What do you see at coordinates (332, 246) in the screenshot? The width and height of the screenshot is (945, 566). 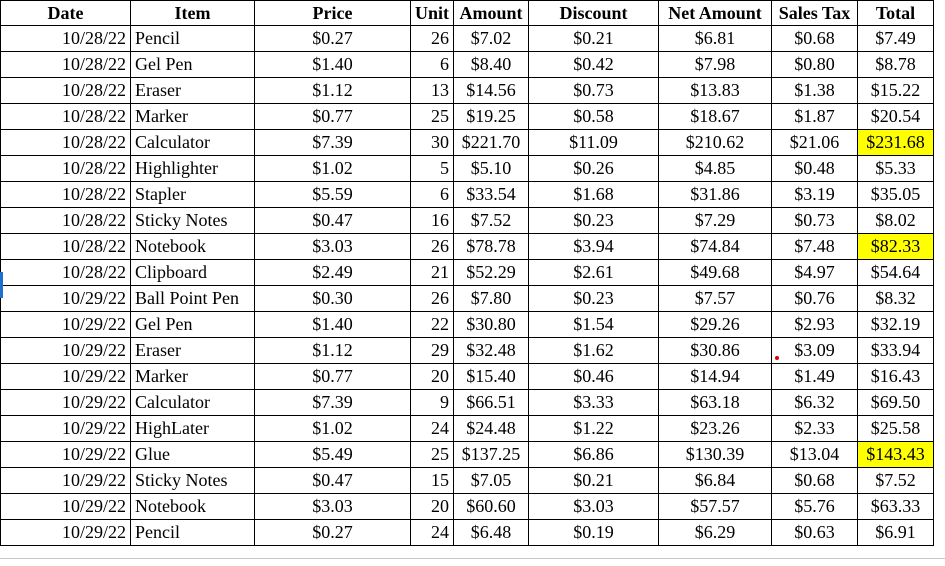 I see `price-cell: $3.03` at bounding box center [332, 246].